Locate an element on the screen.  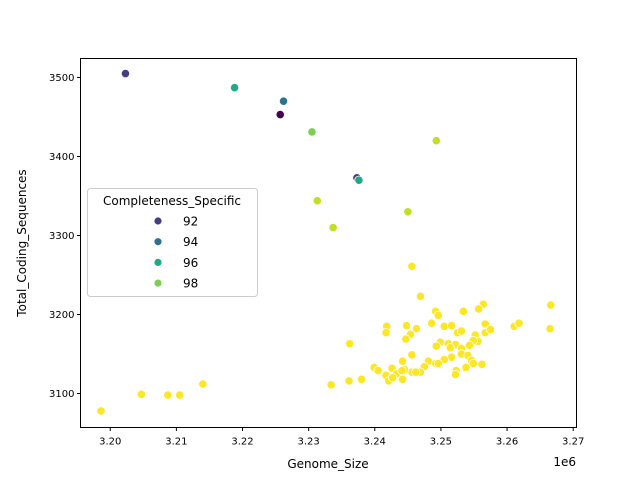
legend-label: 92 is located at coordinates (190, 222).